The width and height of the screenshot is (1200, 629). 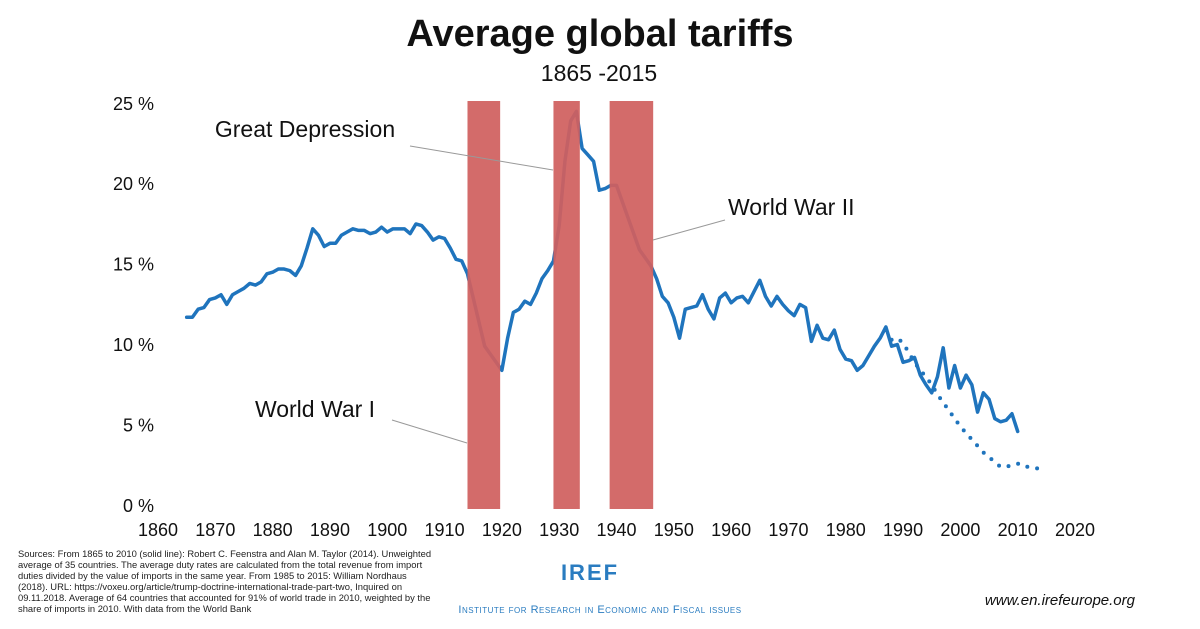 What do you see at coordinates (599, 34) in the screenshot?
I see `chart-title: Average global tariffs` at bounding box center [599, 34].